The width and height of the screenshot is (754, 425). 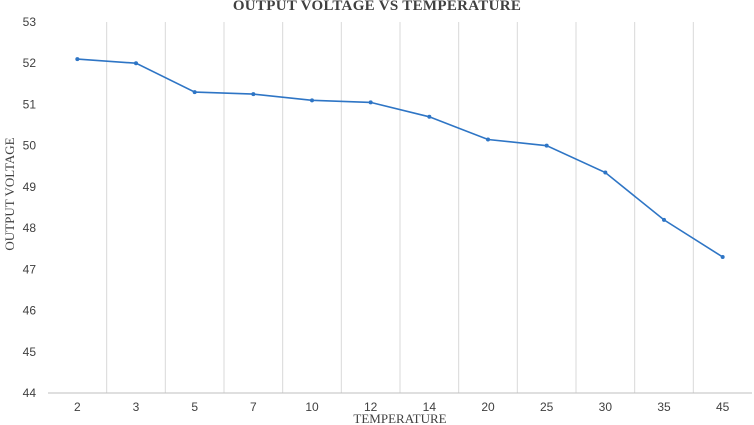 I want to click on x-tick-label: 2, so click(x=77, y=407).